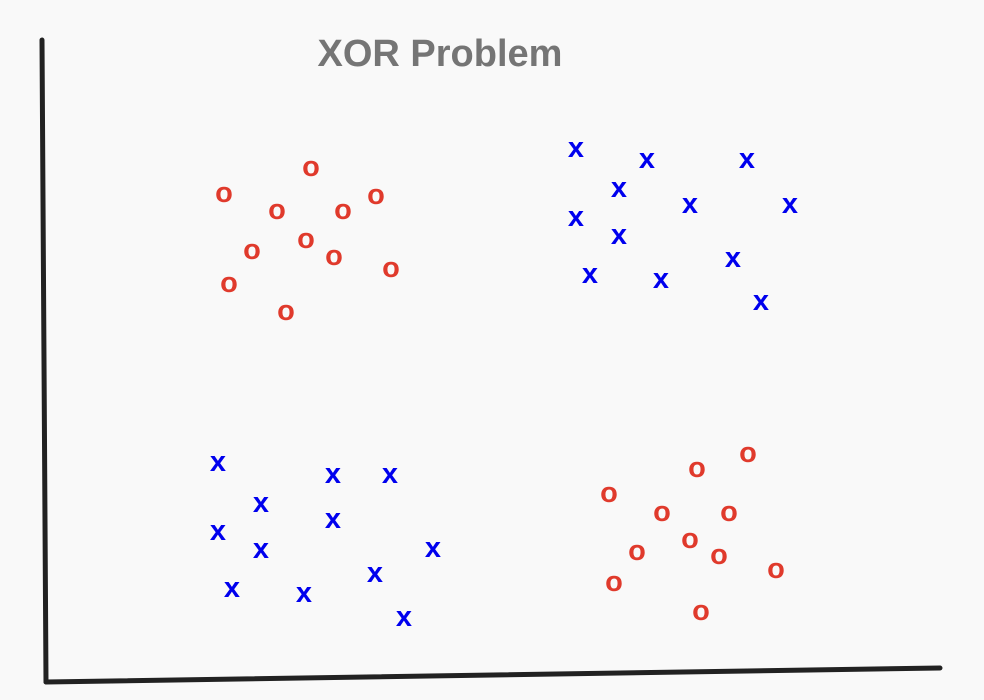 The image size is (984, 700). Describe the element at coordinates (440, 54) in the screenshot. I see `diagram-title: XOR Problem` at that location.